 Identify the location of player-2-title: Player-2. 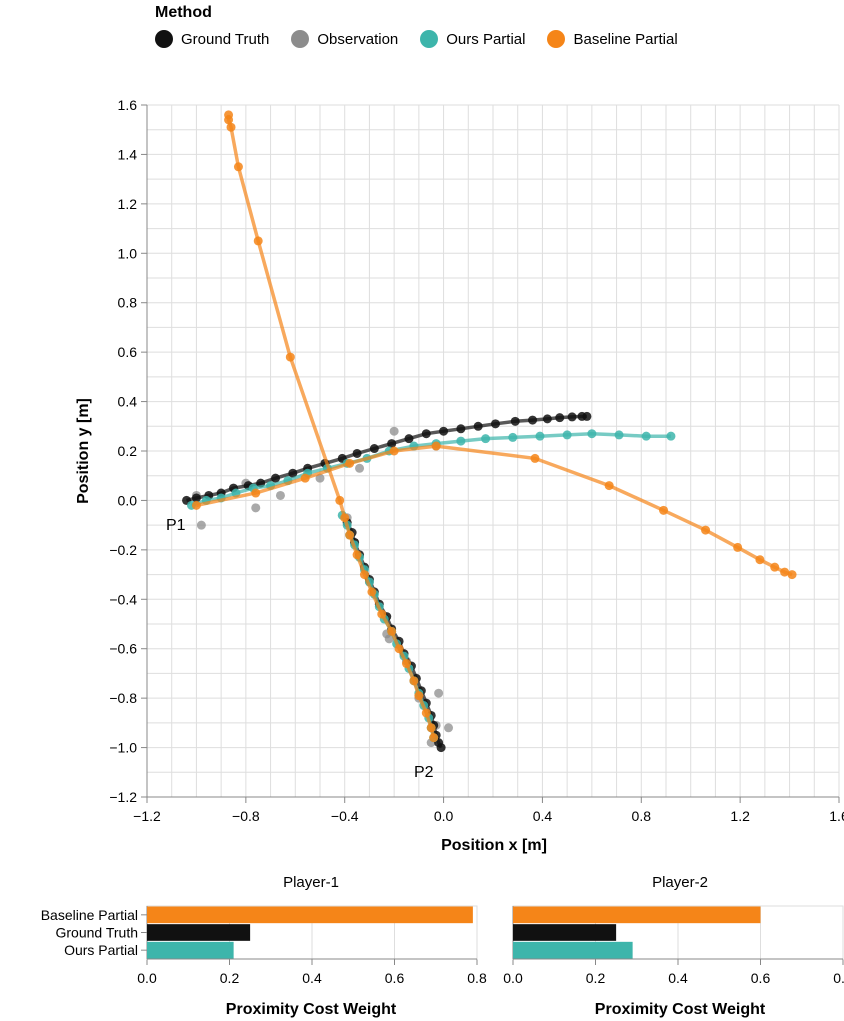
(680, 882).